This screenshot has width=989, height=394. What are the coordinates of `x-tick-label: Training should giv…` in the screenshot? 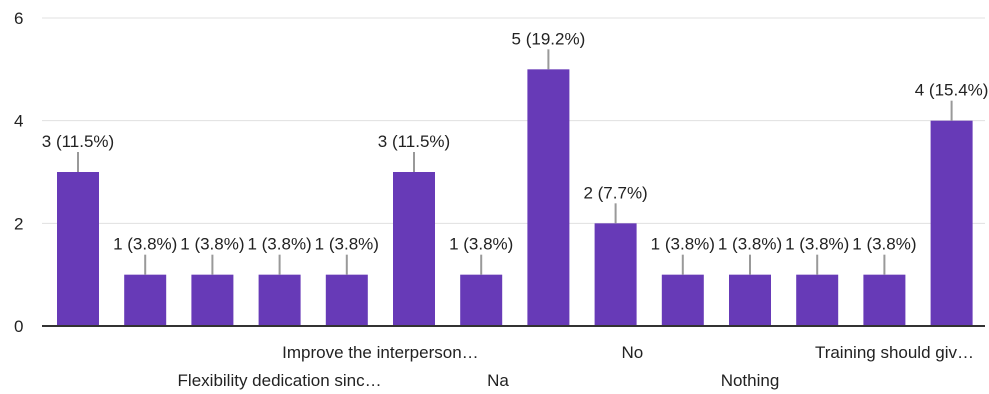 It's located at (894, 352).